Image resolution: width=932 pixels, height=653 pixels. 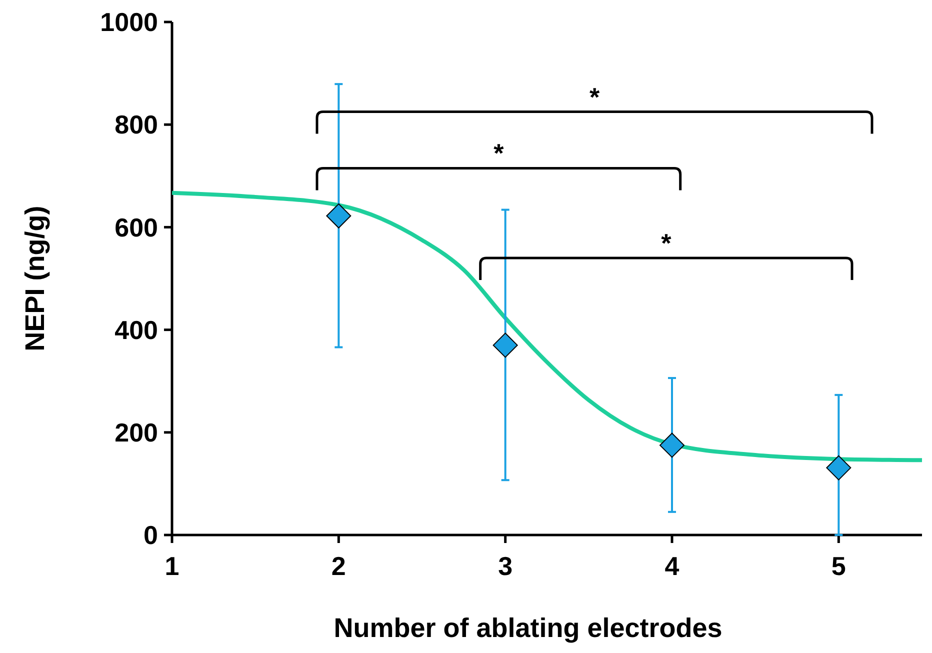 I want to click on y-tick-label: 400, so click(x=136, y=329).